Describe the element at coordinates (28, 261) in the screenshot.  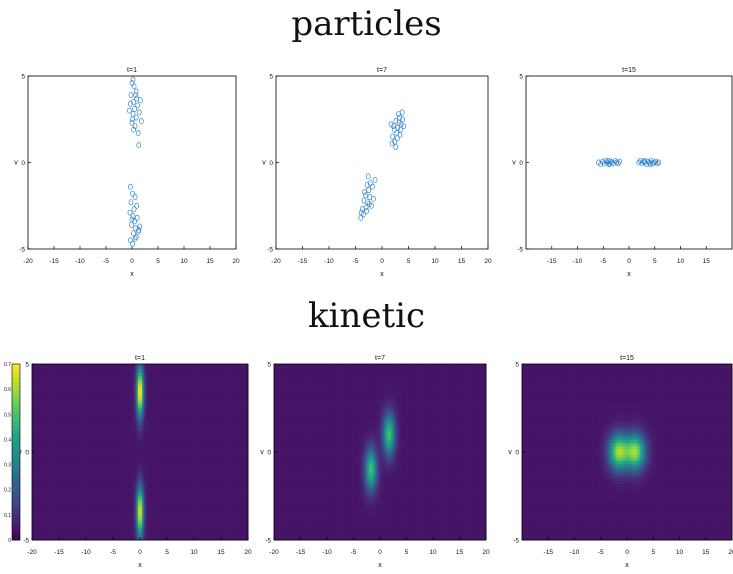
I see `particle-panel-1-xtick-label: -20` at that location.